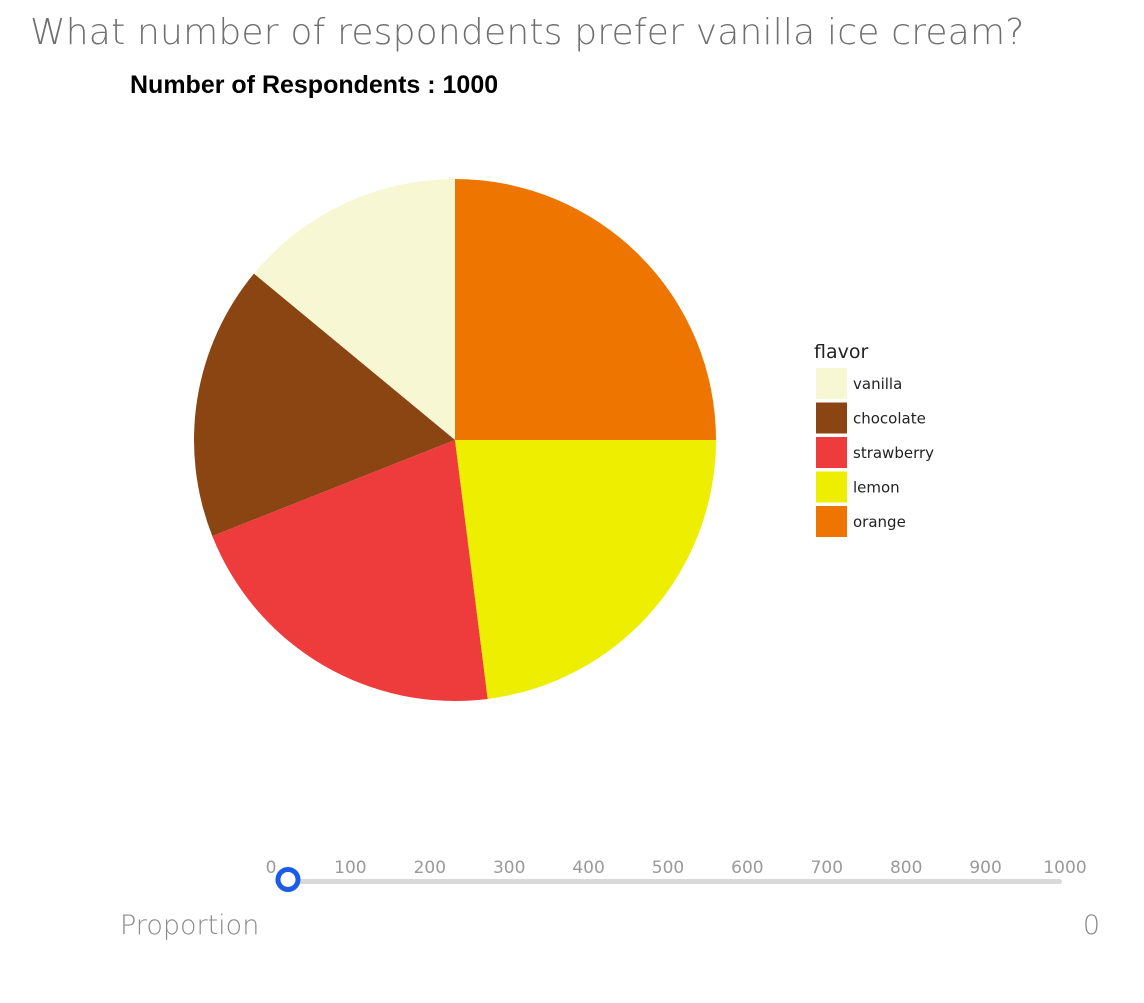 Image resolution: width=1144 pixels, height=1003 pixels. I want to click on chart-title: Number of Respondents : 1000, so click(314, 85).